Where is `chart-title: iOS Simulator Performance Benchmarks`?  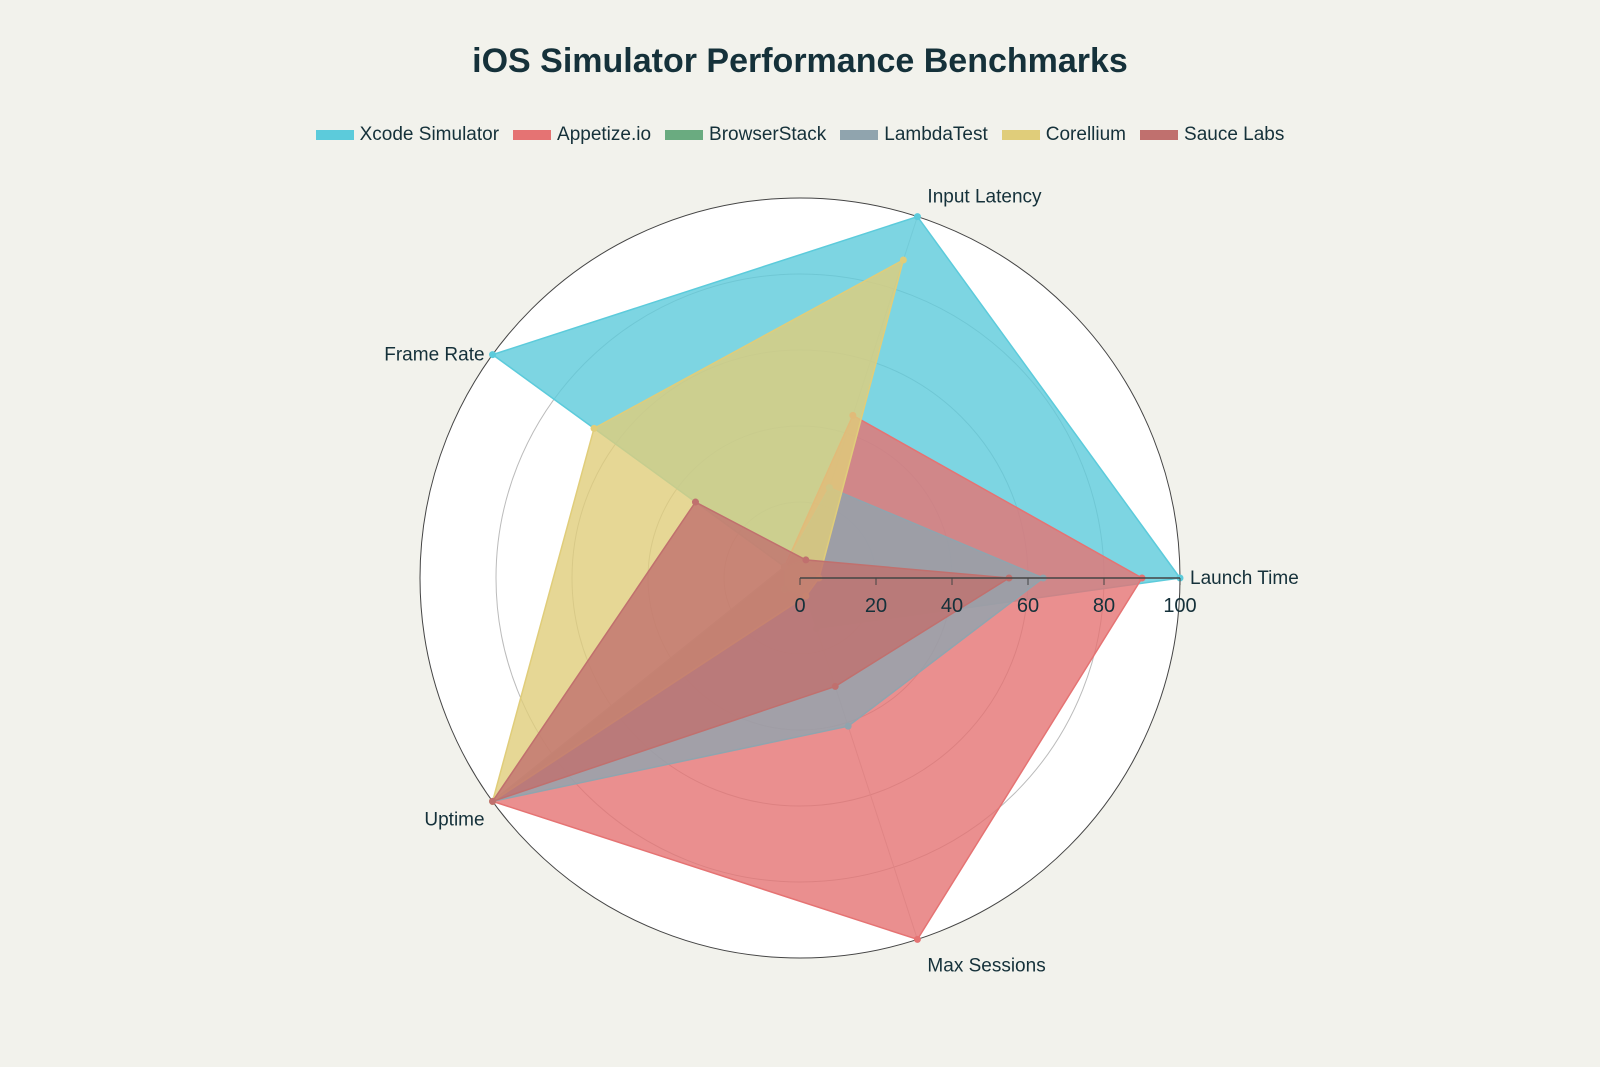
chart-title: iOS Simulator Performance Benchmarks is located at coordinates (800, 61).